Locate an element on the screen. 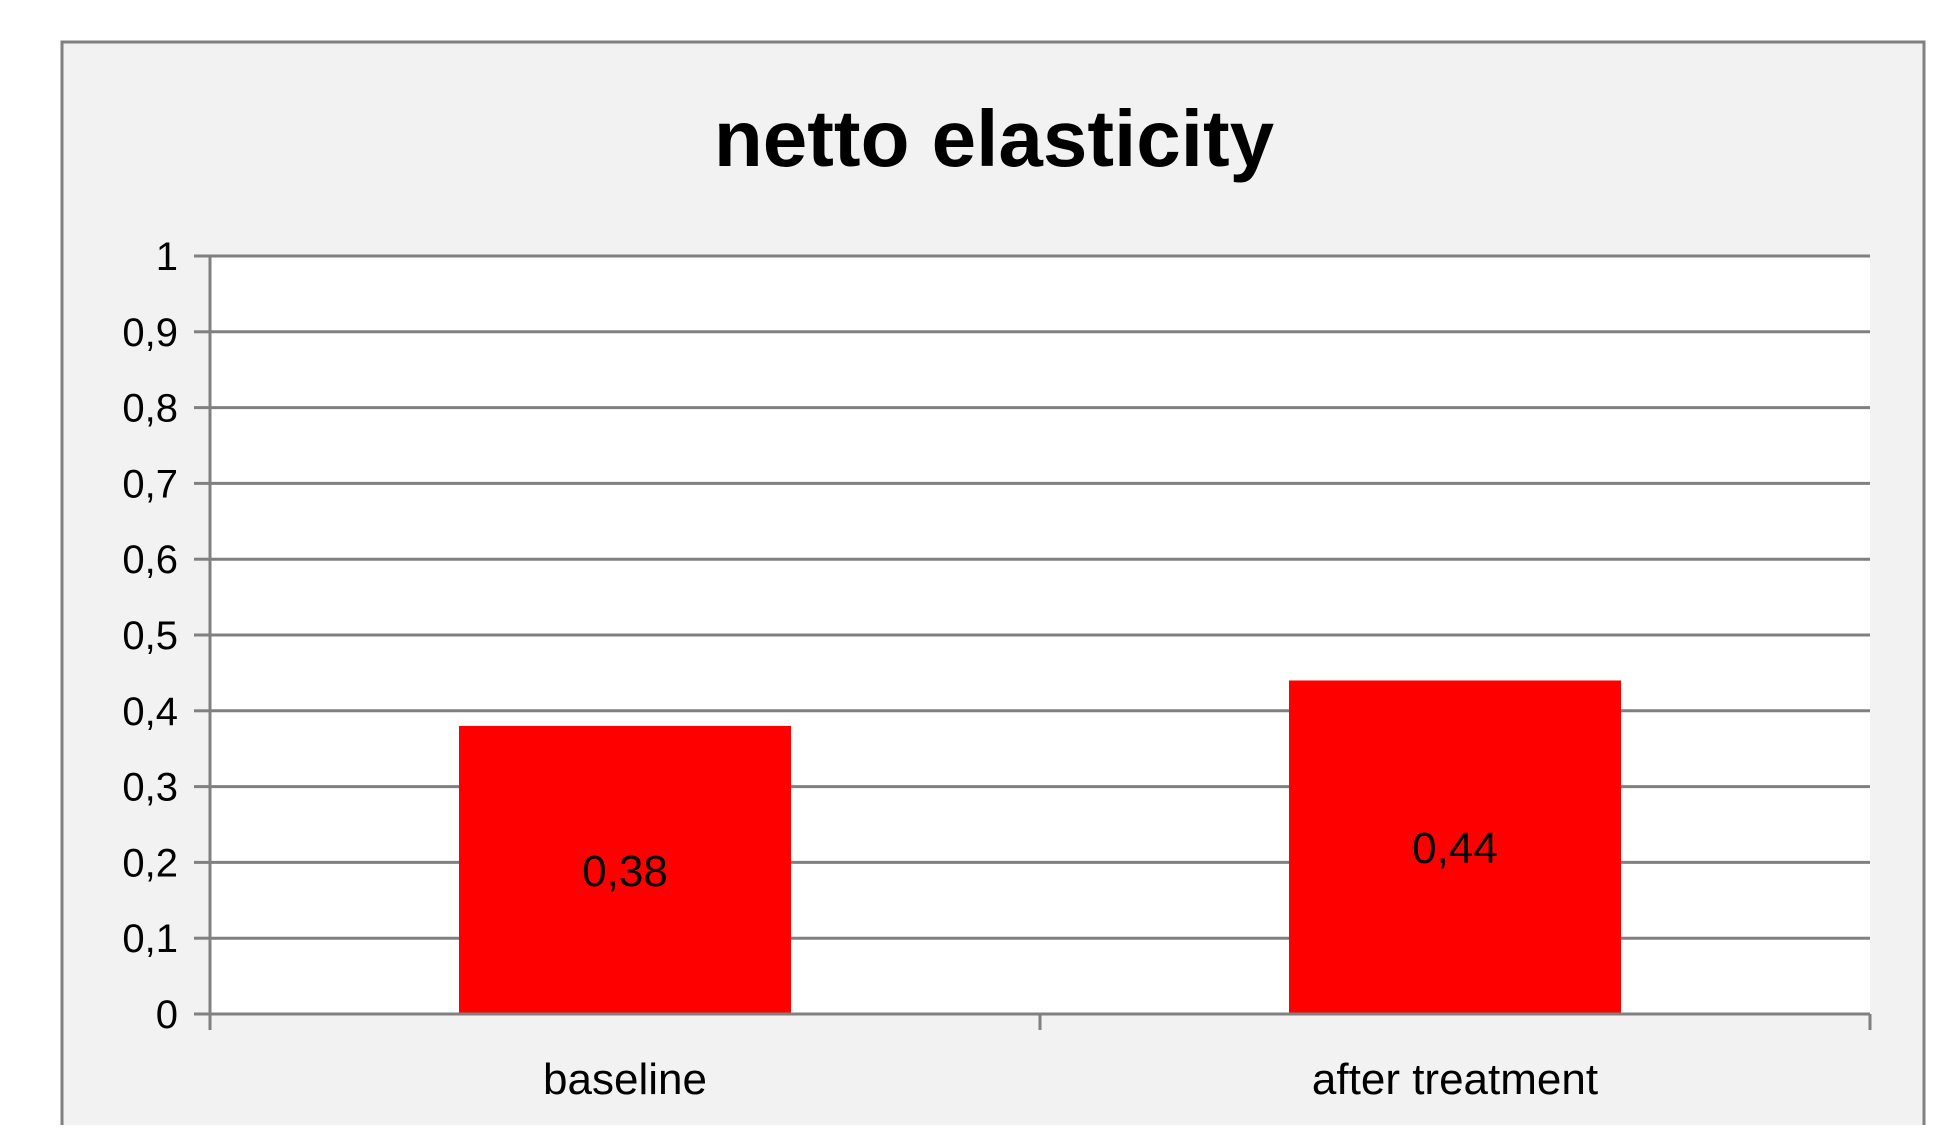 The height and width of the screenshot is (1130, 1938). y-tick-label: 0,8 is located at coordinates (150, 409).